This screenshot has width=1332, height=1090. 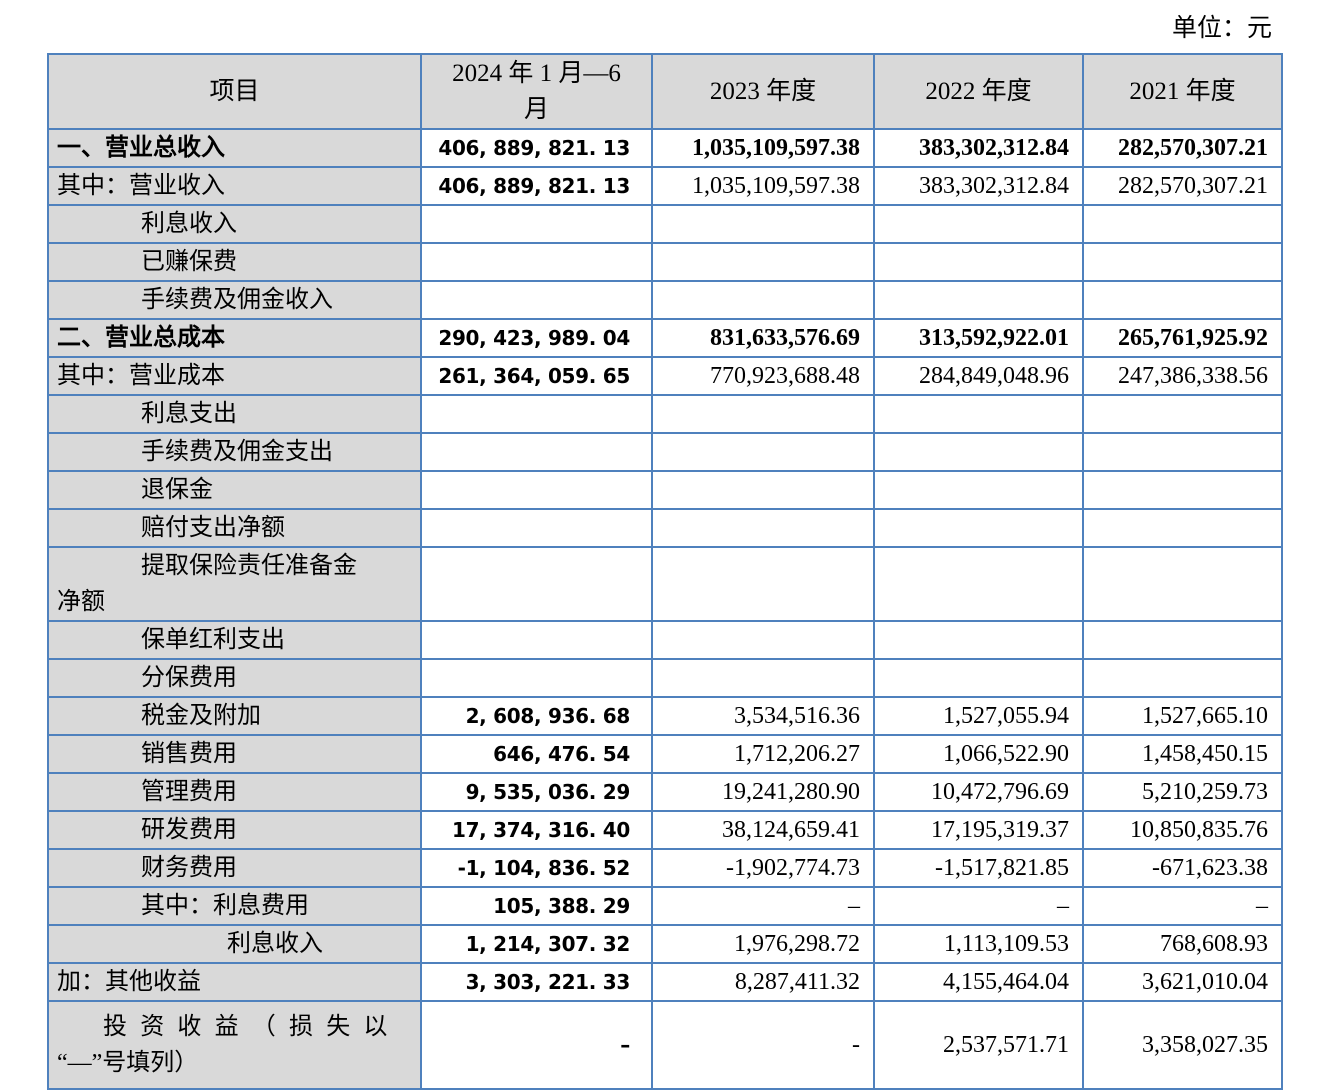 I want to click on row-label: 二、营业总成本, so click(x=141, y=338).